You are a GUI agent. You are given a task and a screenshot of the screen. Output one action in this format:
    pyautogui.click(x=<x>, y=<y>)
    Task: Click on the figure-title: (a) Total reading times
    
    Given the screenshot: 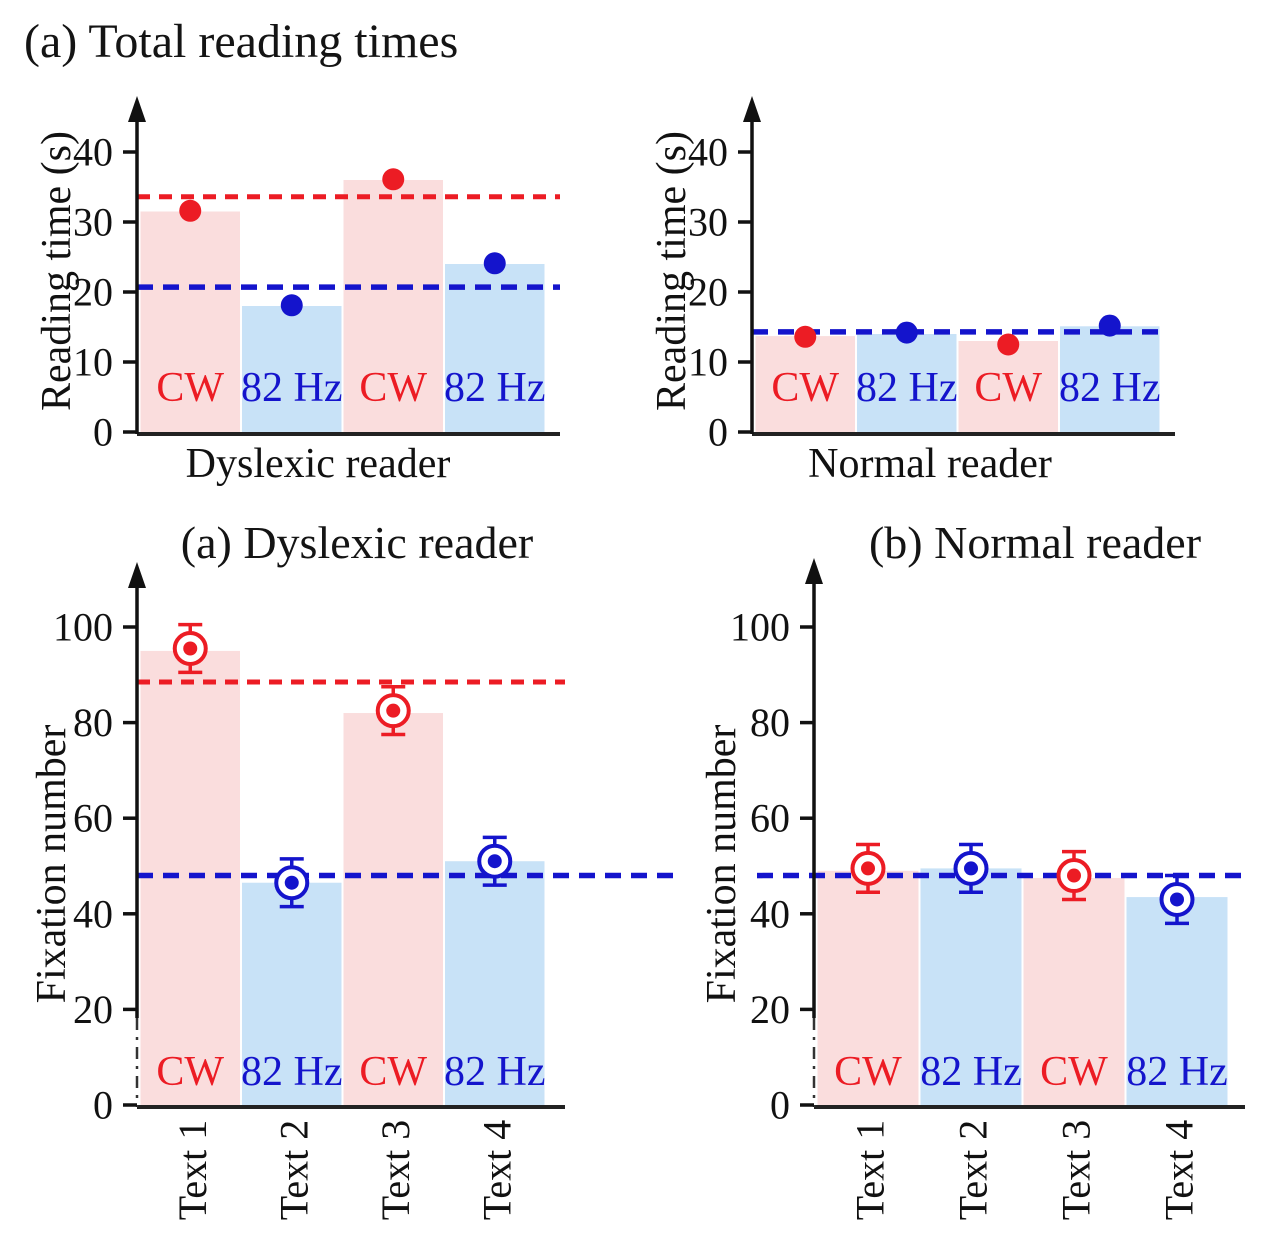 What is the action you would take?
    pyautogui.click(x=241, y=41)
    